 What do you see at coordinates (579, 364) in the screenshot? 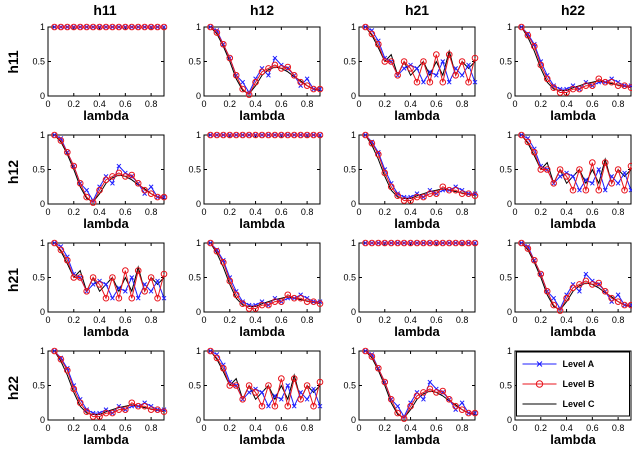
I see `legend-entry: Level A` at bounding box center [579, 364].